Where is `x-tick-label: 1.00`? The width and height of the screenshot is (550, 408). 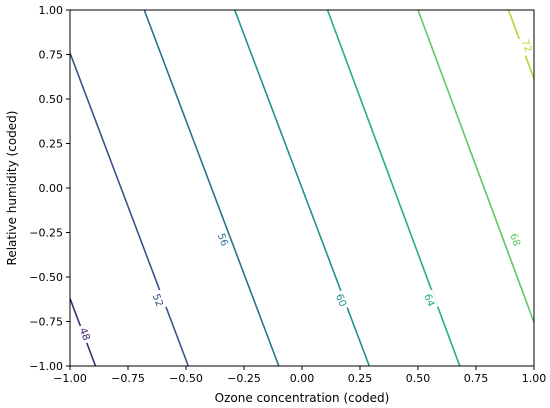 x-tick-label: 1.00 is located at coordinates (534, 378).